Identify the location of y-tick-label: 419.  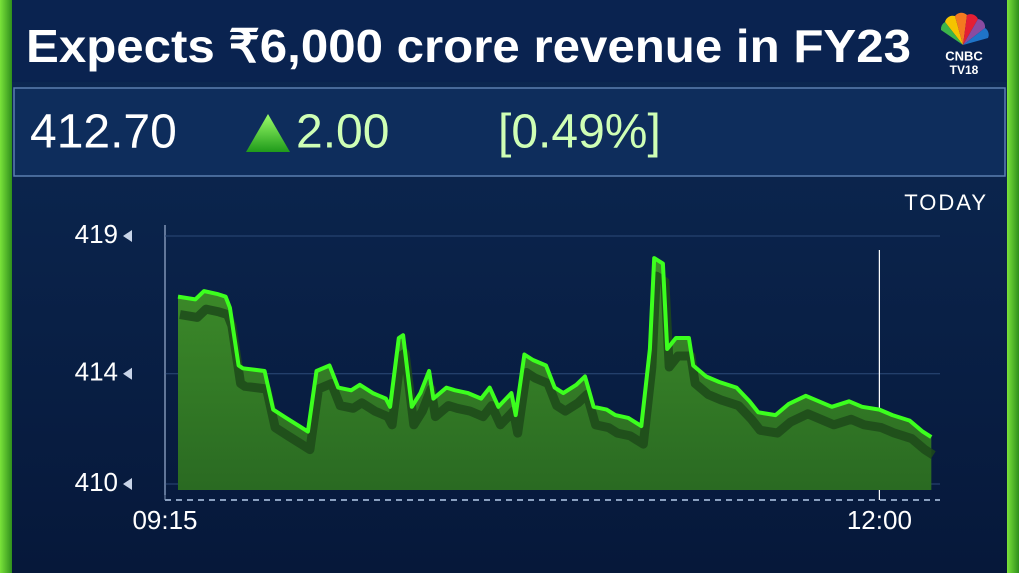
(96, 234).